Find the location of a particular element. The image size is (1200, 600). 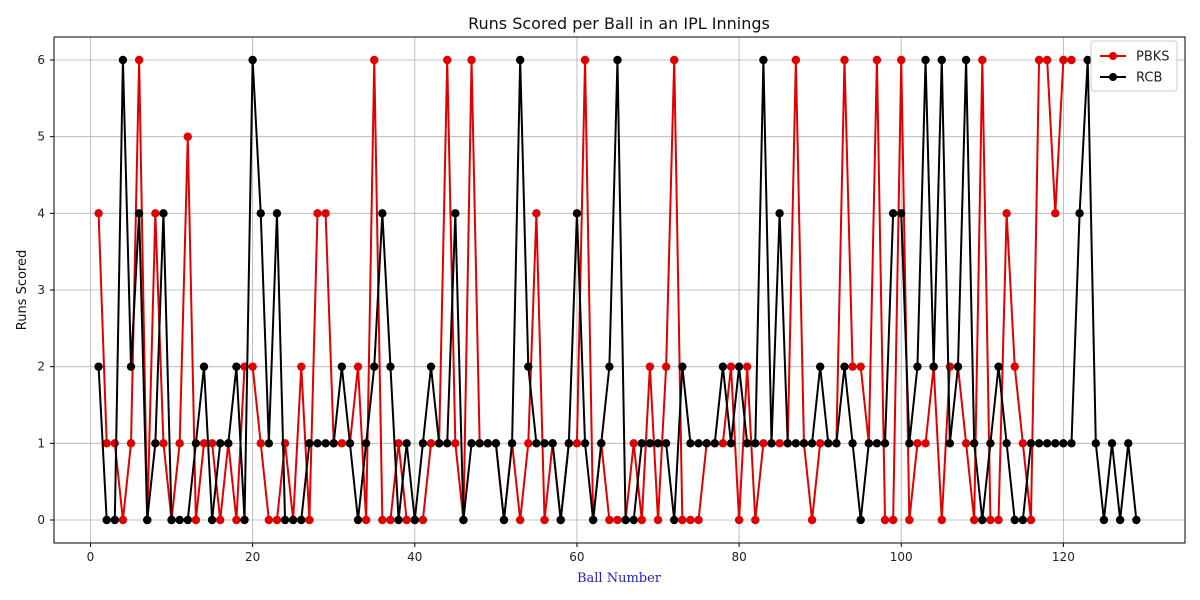

y-tick-label: 3 is located at coordinates (41, 290).